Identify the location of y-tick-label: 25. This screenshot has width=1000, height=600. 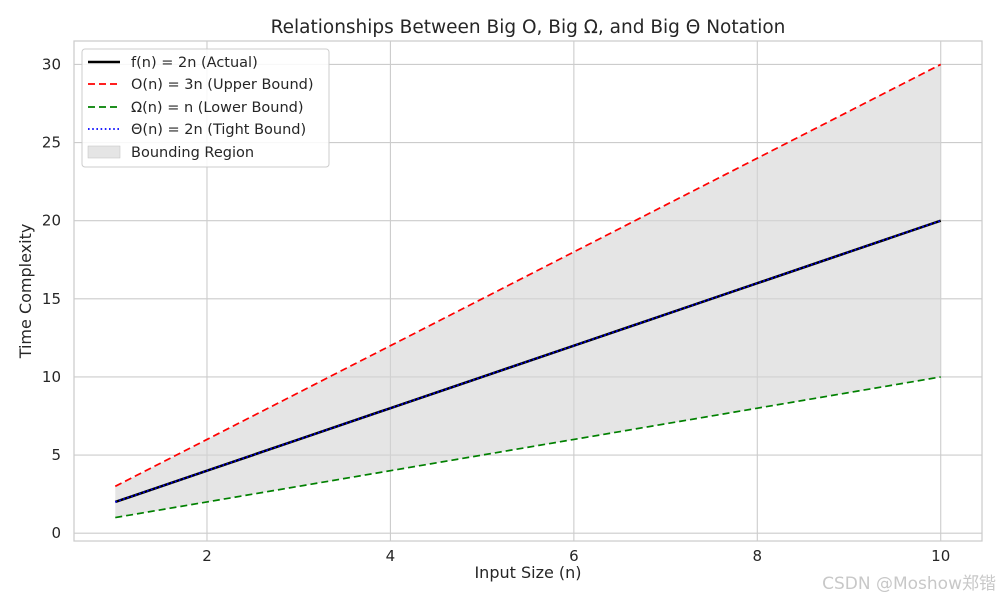
(51, 143).